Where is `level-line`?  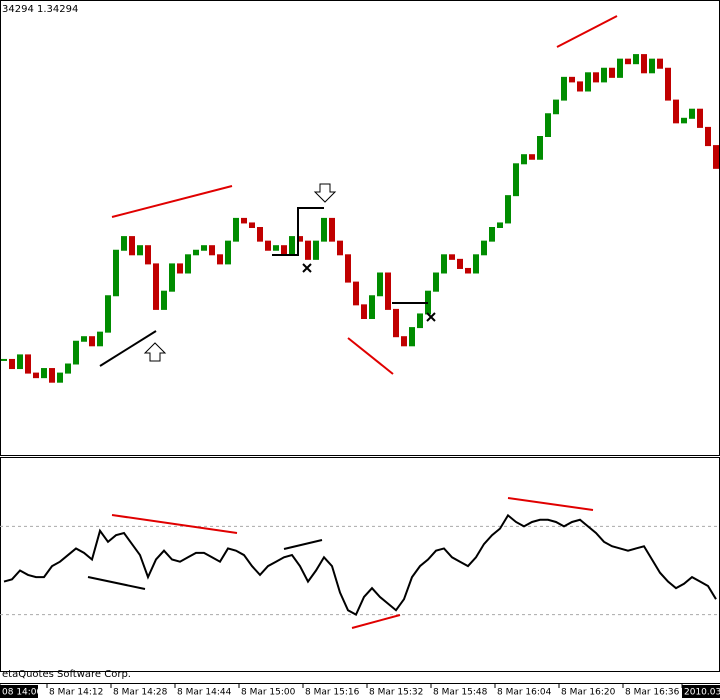 level-line is located at coordinates (298, 231).